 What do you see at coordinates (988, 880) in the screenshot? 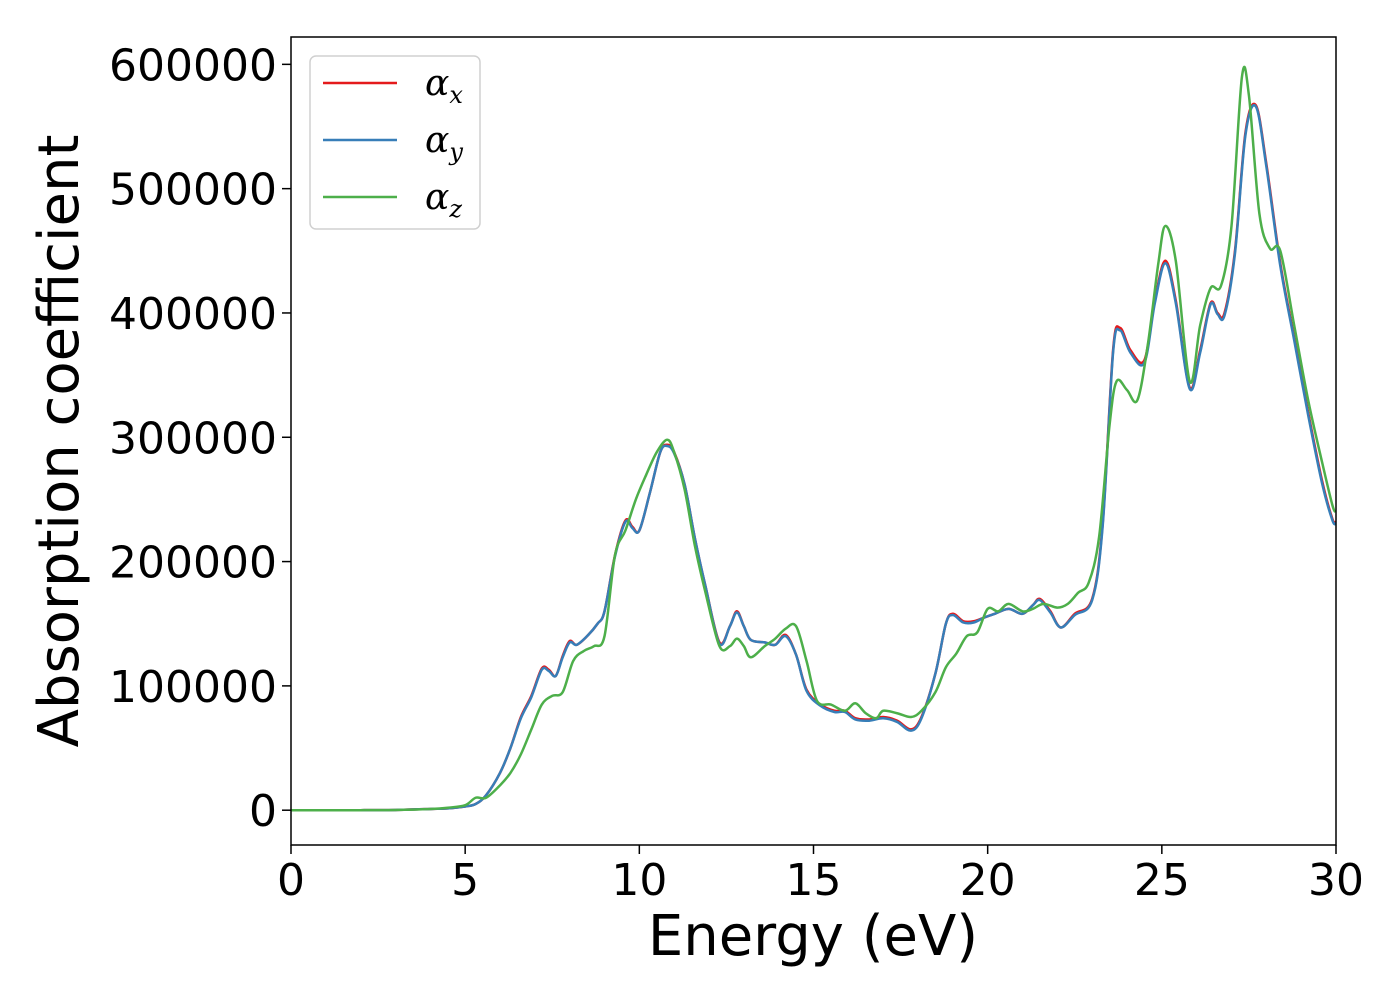
I see `x-tick-label: 20` at bounding box center [988, 880].